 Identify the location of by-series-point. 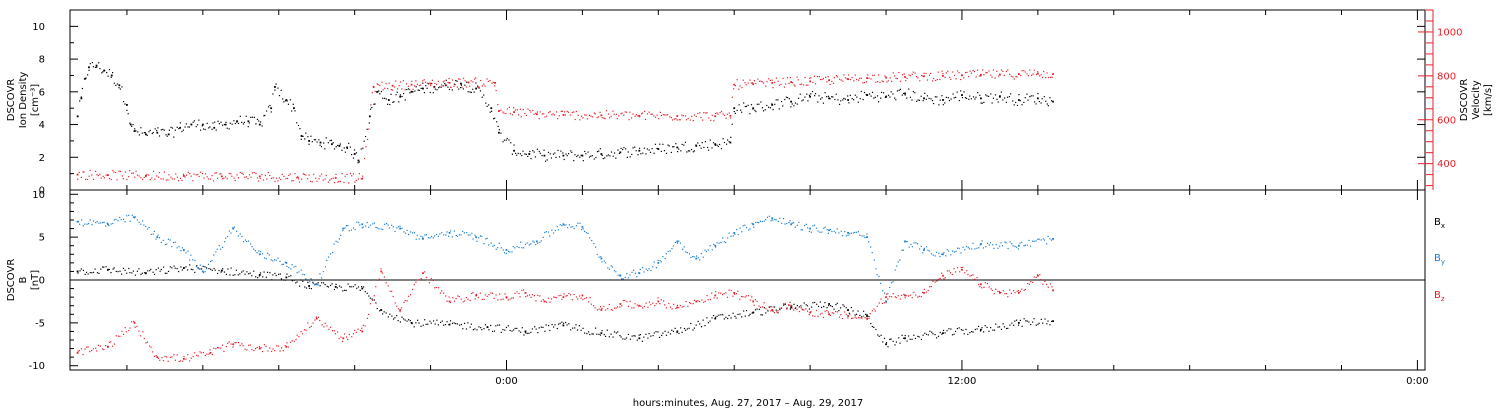
(791, 224).